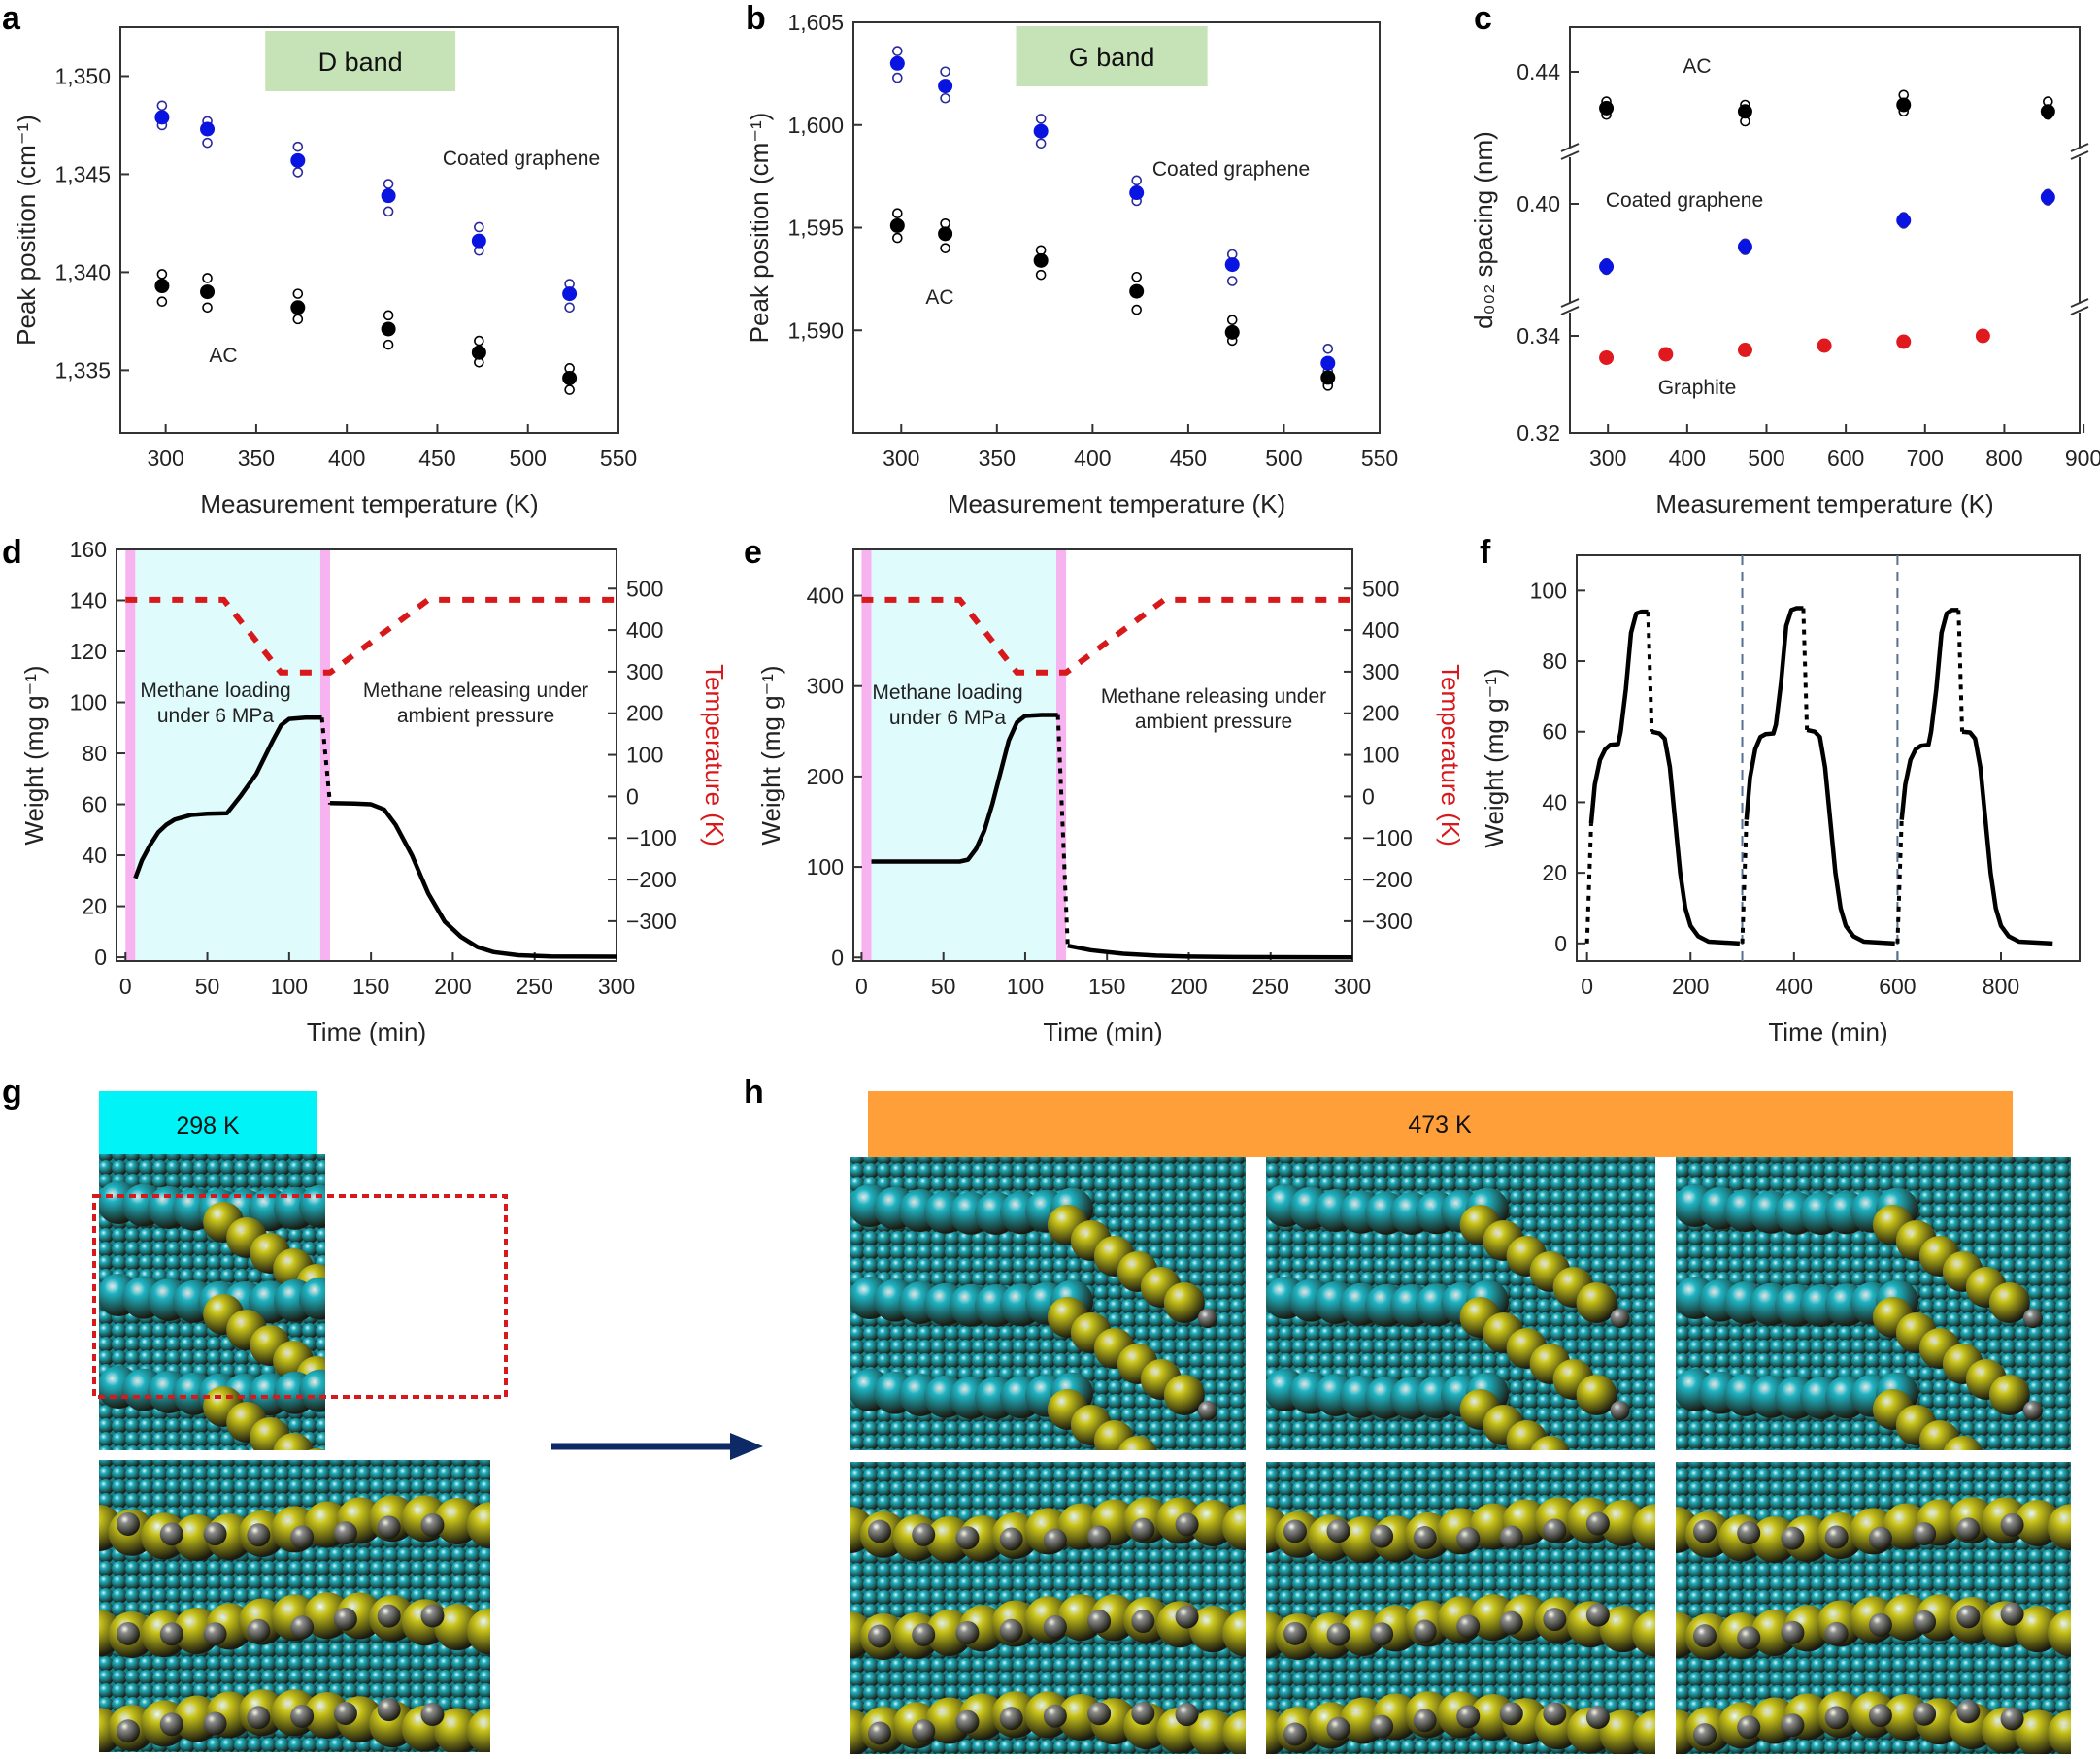  Describe the element at coordinates (88, 601) in the screenshot. I see `y-tick-label: 140` at that location.